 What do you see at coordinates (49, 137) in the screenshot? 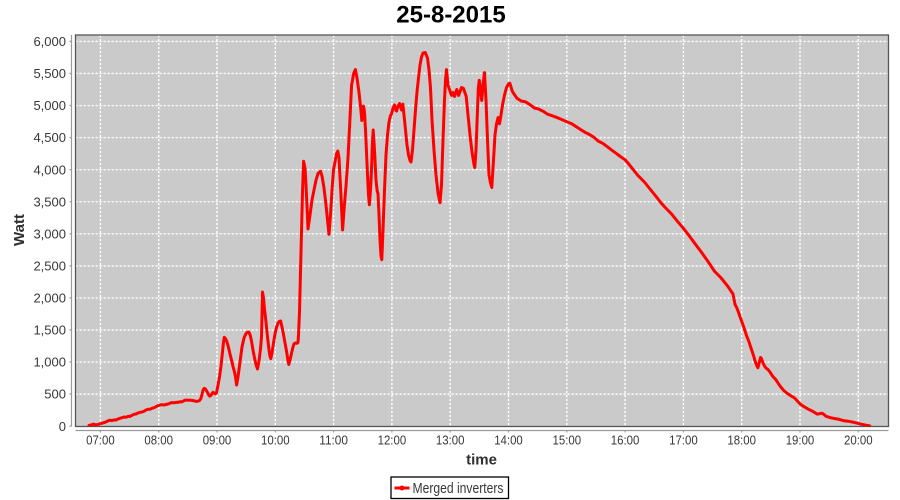
I see `svg-text: 4,500` at bounding box center [49, 137].